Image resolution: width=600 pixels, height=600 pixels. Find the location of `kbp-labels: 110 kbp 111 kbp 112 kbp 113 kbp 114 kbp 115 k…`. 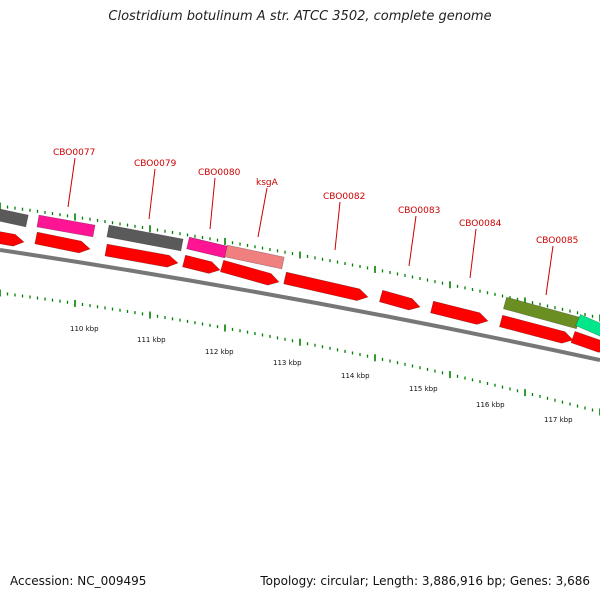

kbp-labels: 110 kbp 111 kbp 112 kbp 113 kbp 114 kbp 115 k… is located at coordinates (321, 374).